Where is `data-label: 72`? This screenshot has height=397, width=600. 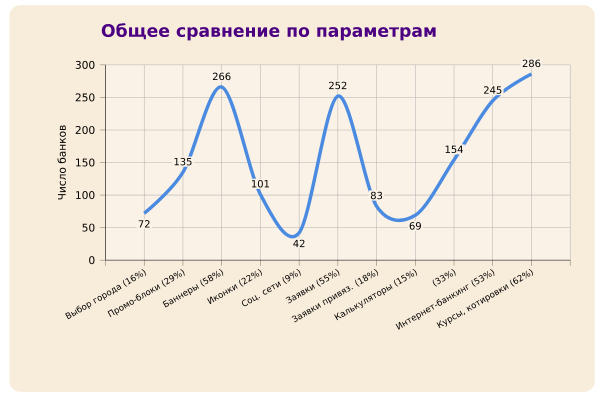
data-label: 72 is located at coordinates (144, 224).